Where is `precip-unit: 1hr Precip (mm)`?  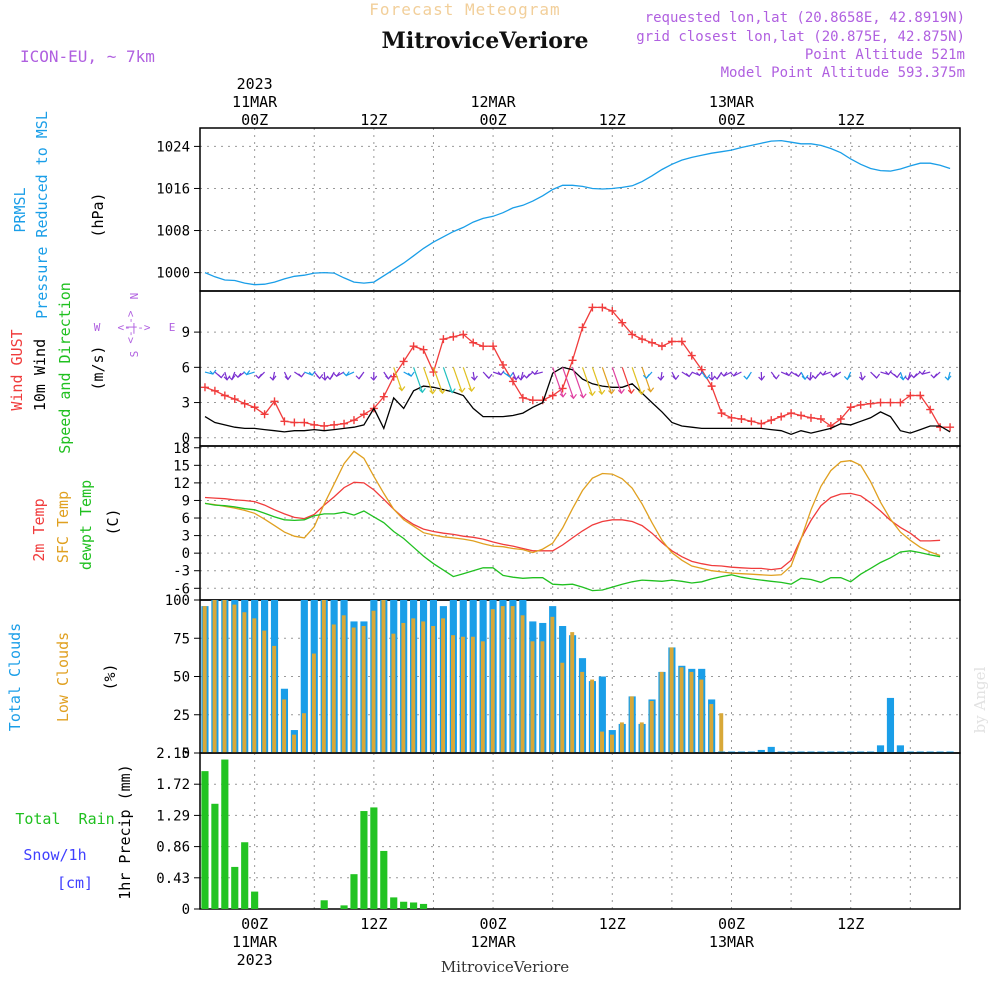 precip-unit: 1hr Precip (mm) is located at coordinates (125, 831).